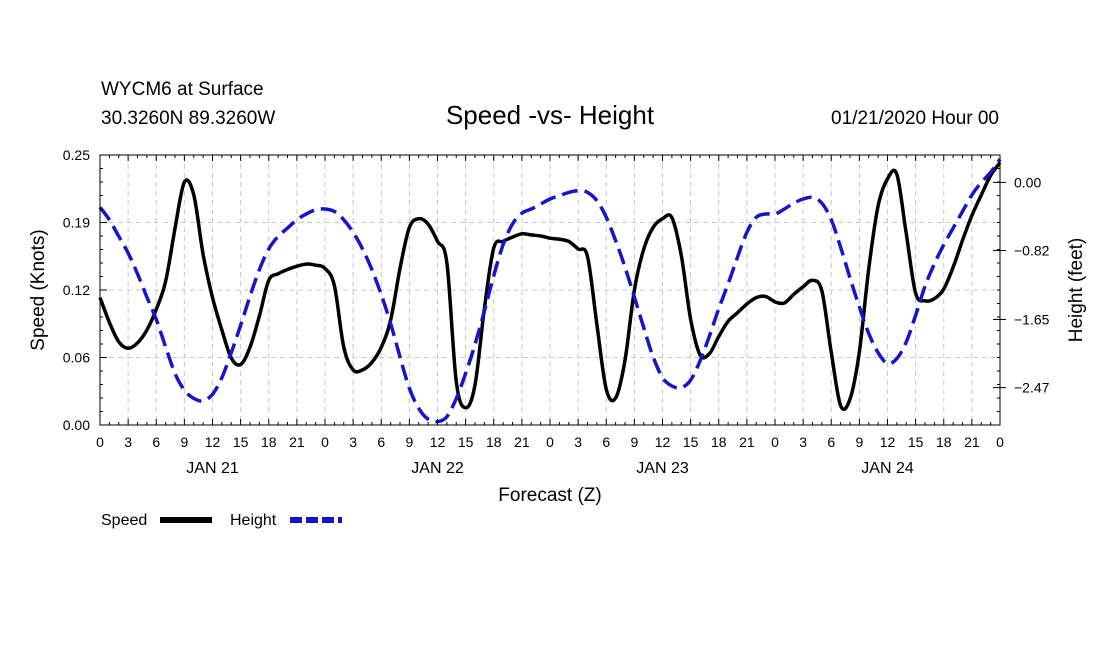 This screenshot has width=1100, height=650. What do you see at coordinates (437, 468) in the screenshot?
I see `day-label: JAN 22` at bounding box center [437, 468].